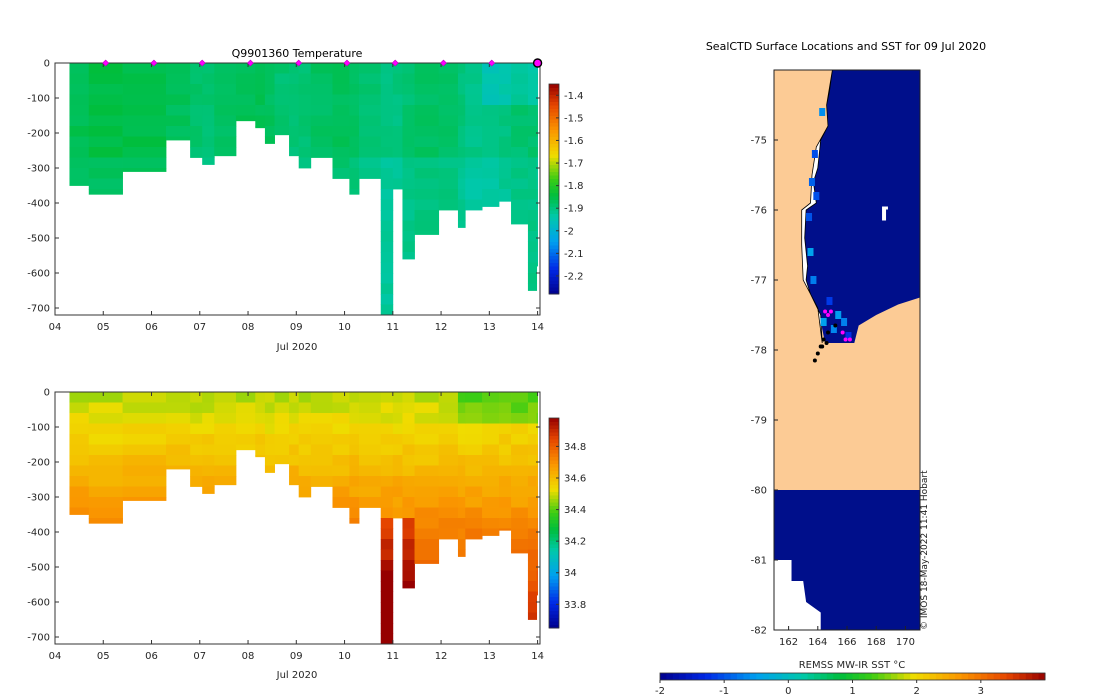  What do you see at coordinates (38, 309) in the screenshot?
I see `y-tick-label: -700` at bounding box center [38, 309].